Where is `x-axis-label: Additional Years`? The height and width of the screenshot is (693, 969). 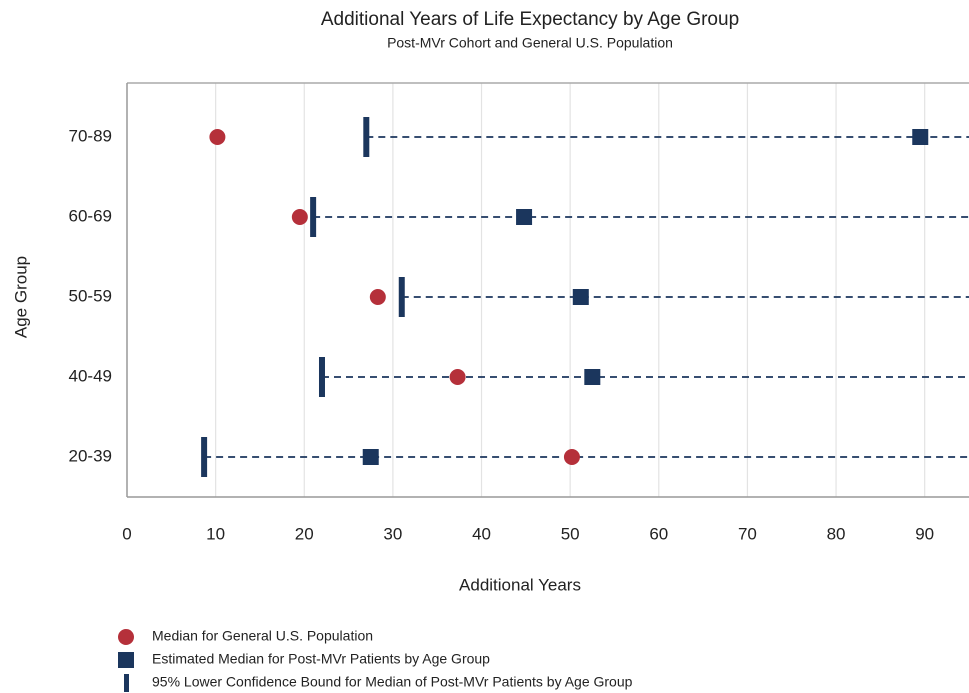 x-axis-label: Additional Years is located at coordinates (520, 584).